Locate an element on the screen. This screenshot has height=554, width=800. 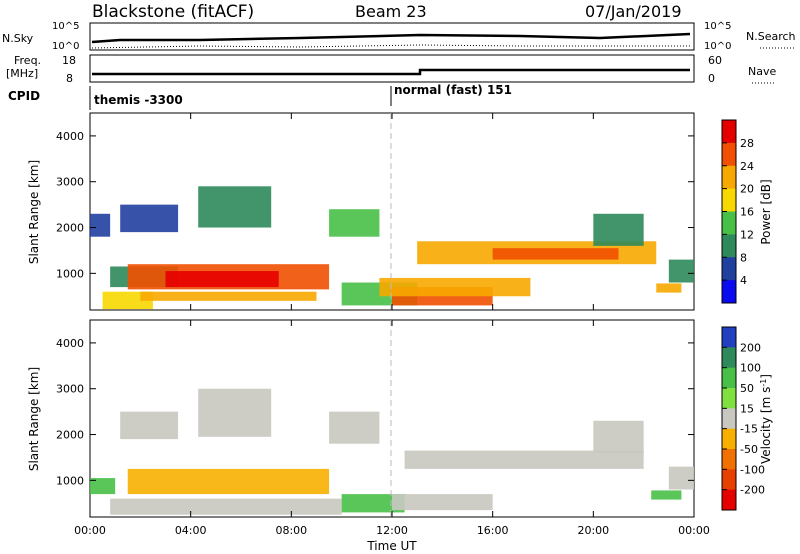
freq-line is located at coordinates (391, 72).